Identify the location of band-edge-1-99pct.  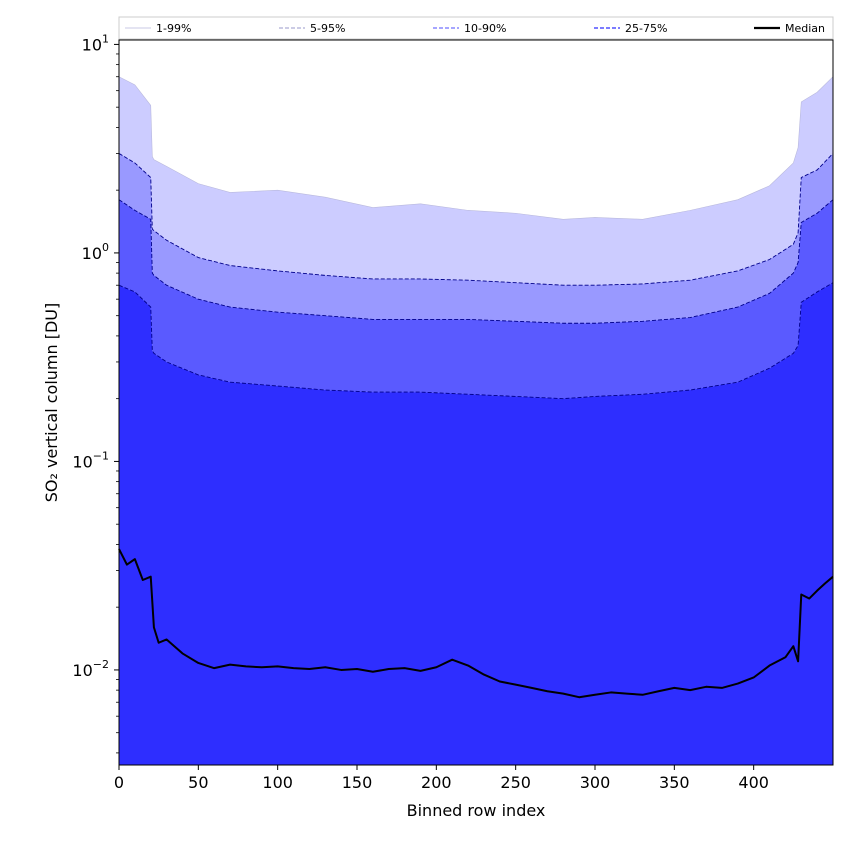
(476, 148).